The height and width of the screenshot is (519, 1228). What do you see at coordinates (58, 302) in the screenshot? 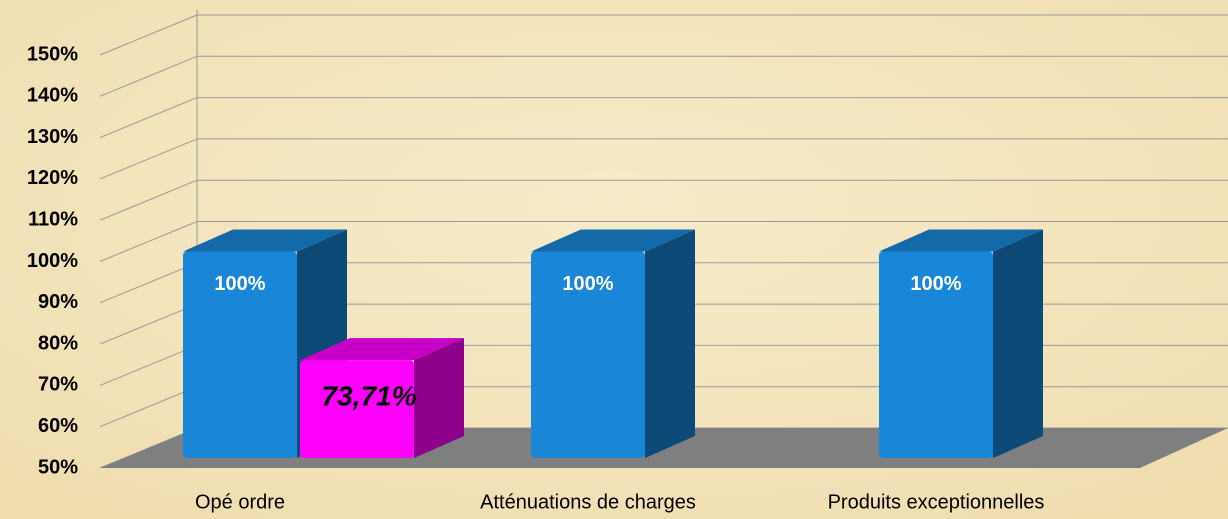
I see `y-tick-label: 90%` at bounding box center [58, 302].